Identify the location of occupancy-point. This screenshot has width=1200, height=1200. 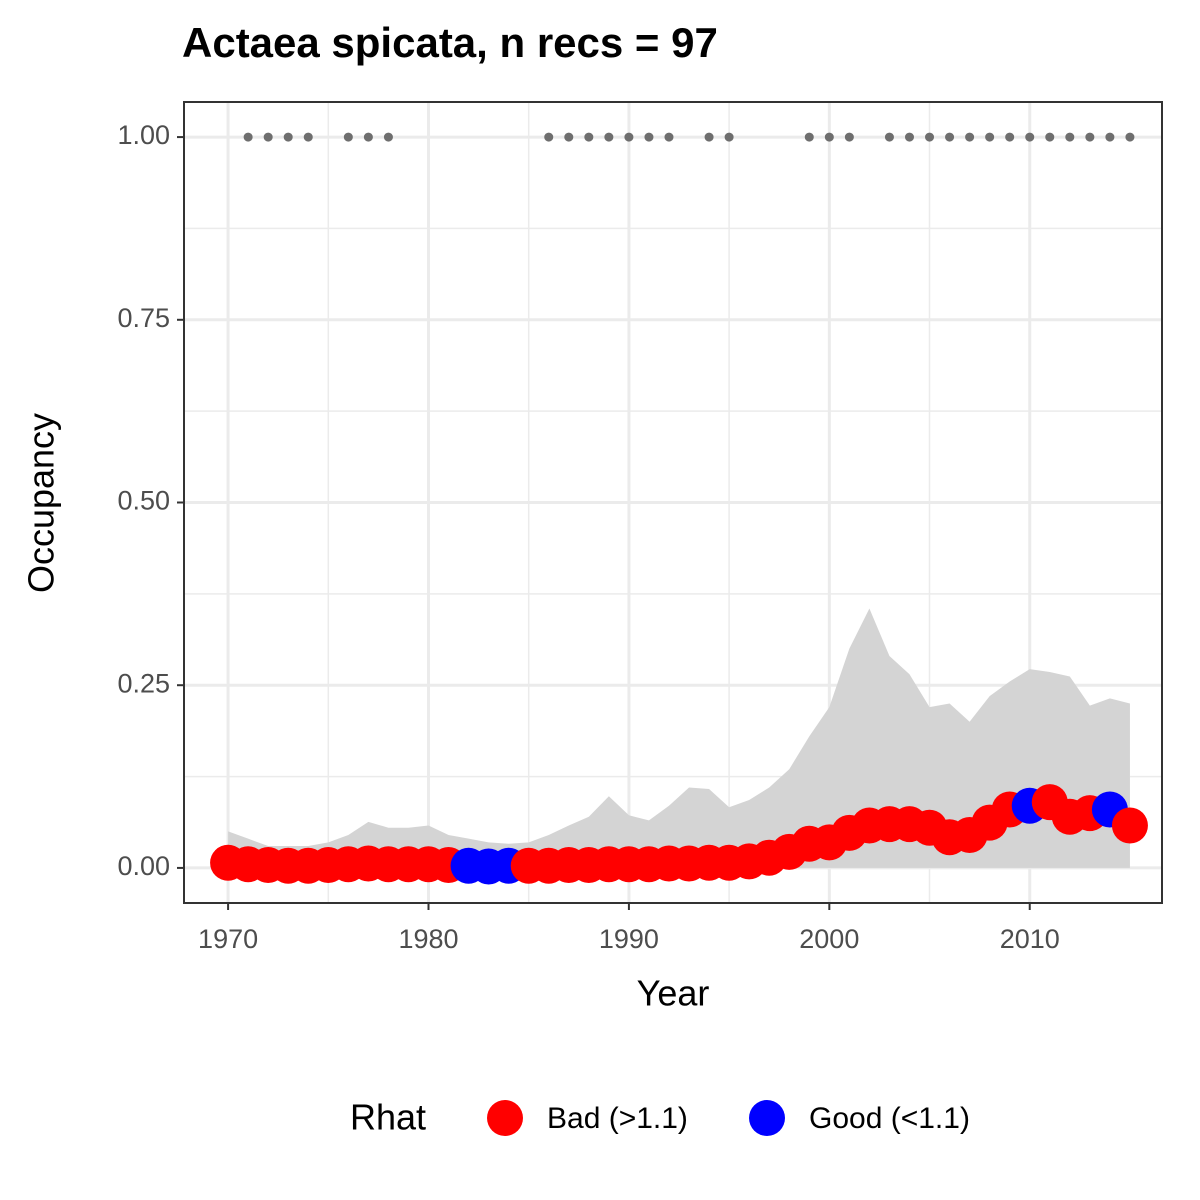
(1129, 825).